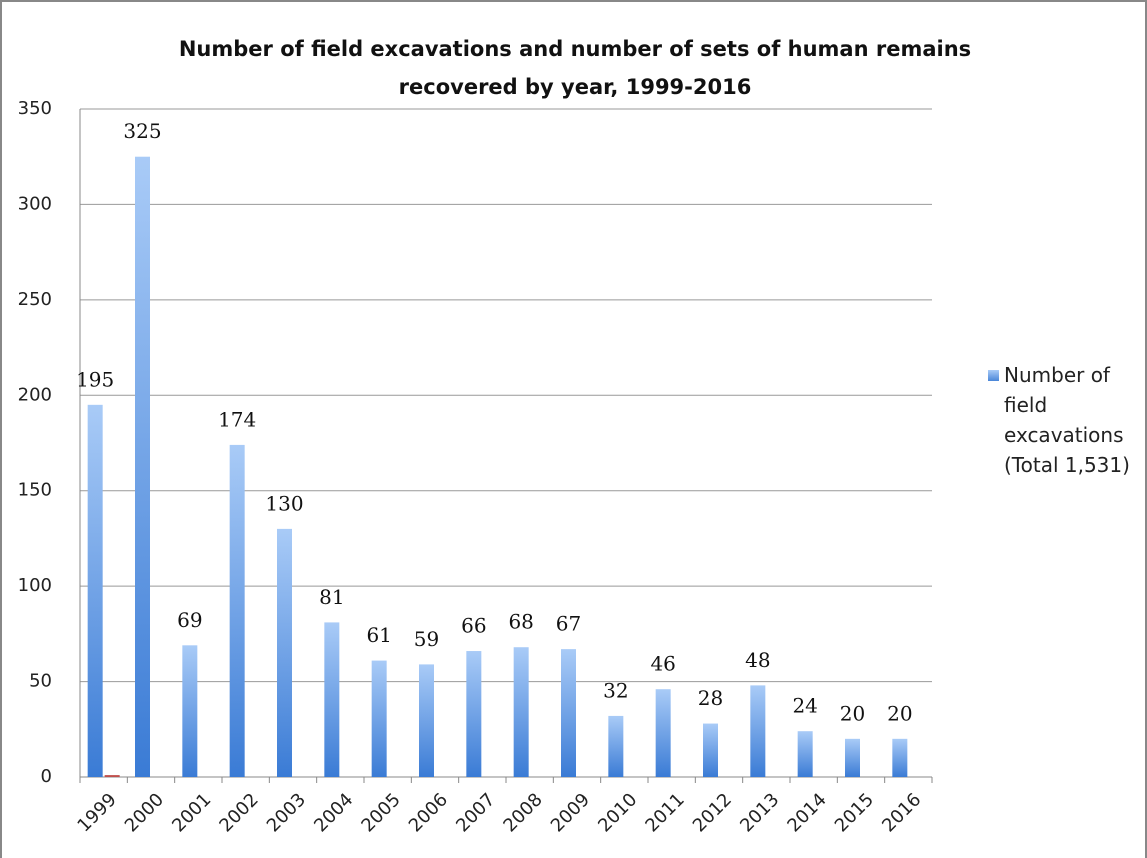  What do you see at coordinates (46, 776) in the screenshot?
I see `y-tick-label: 0` at bounding box center [46, 776].